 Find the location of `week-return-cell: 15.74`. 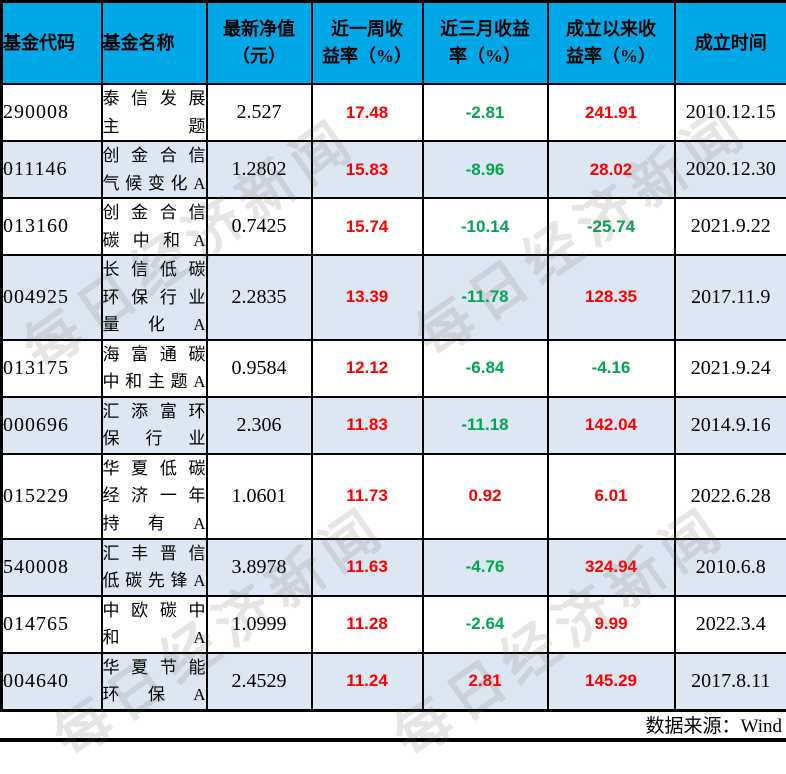

week-return-cell: 15.74 is located at coordinates (367, 226).